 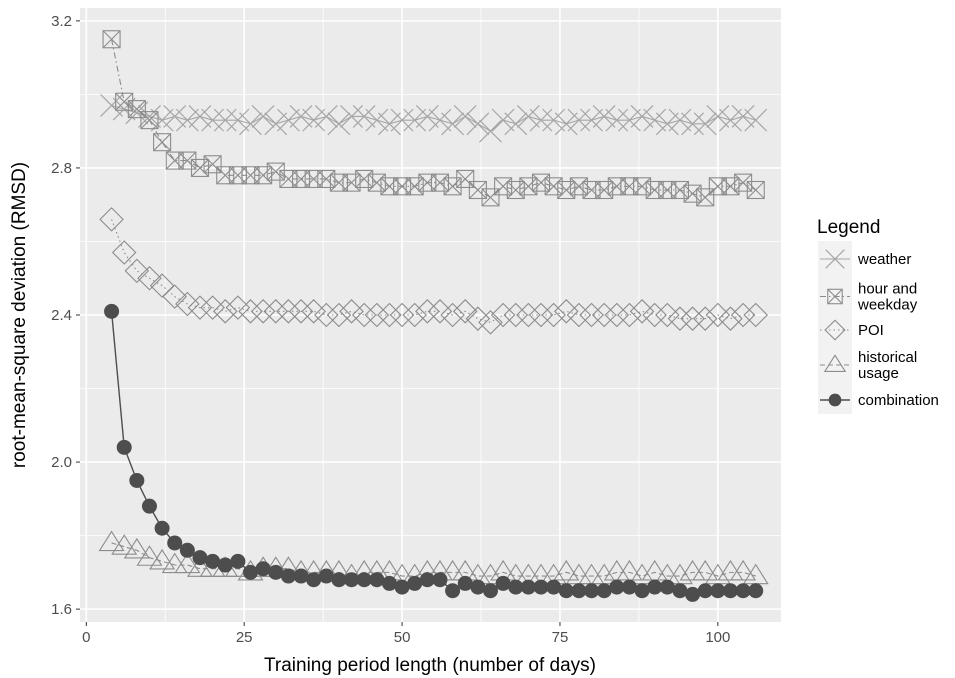 What do you see at coordinates (871, 330) in the screenshot?
I see `legend-label: POI` at bounding box center [871, 330].